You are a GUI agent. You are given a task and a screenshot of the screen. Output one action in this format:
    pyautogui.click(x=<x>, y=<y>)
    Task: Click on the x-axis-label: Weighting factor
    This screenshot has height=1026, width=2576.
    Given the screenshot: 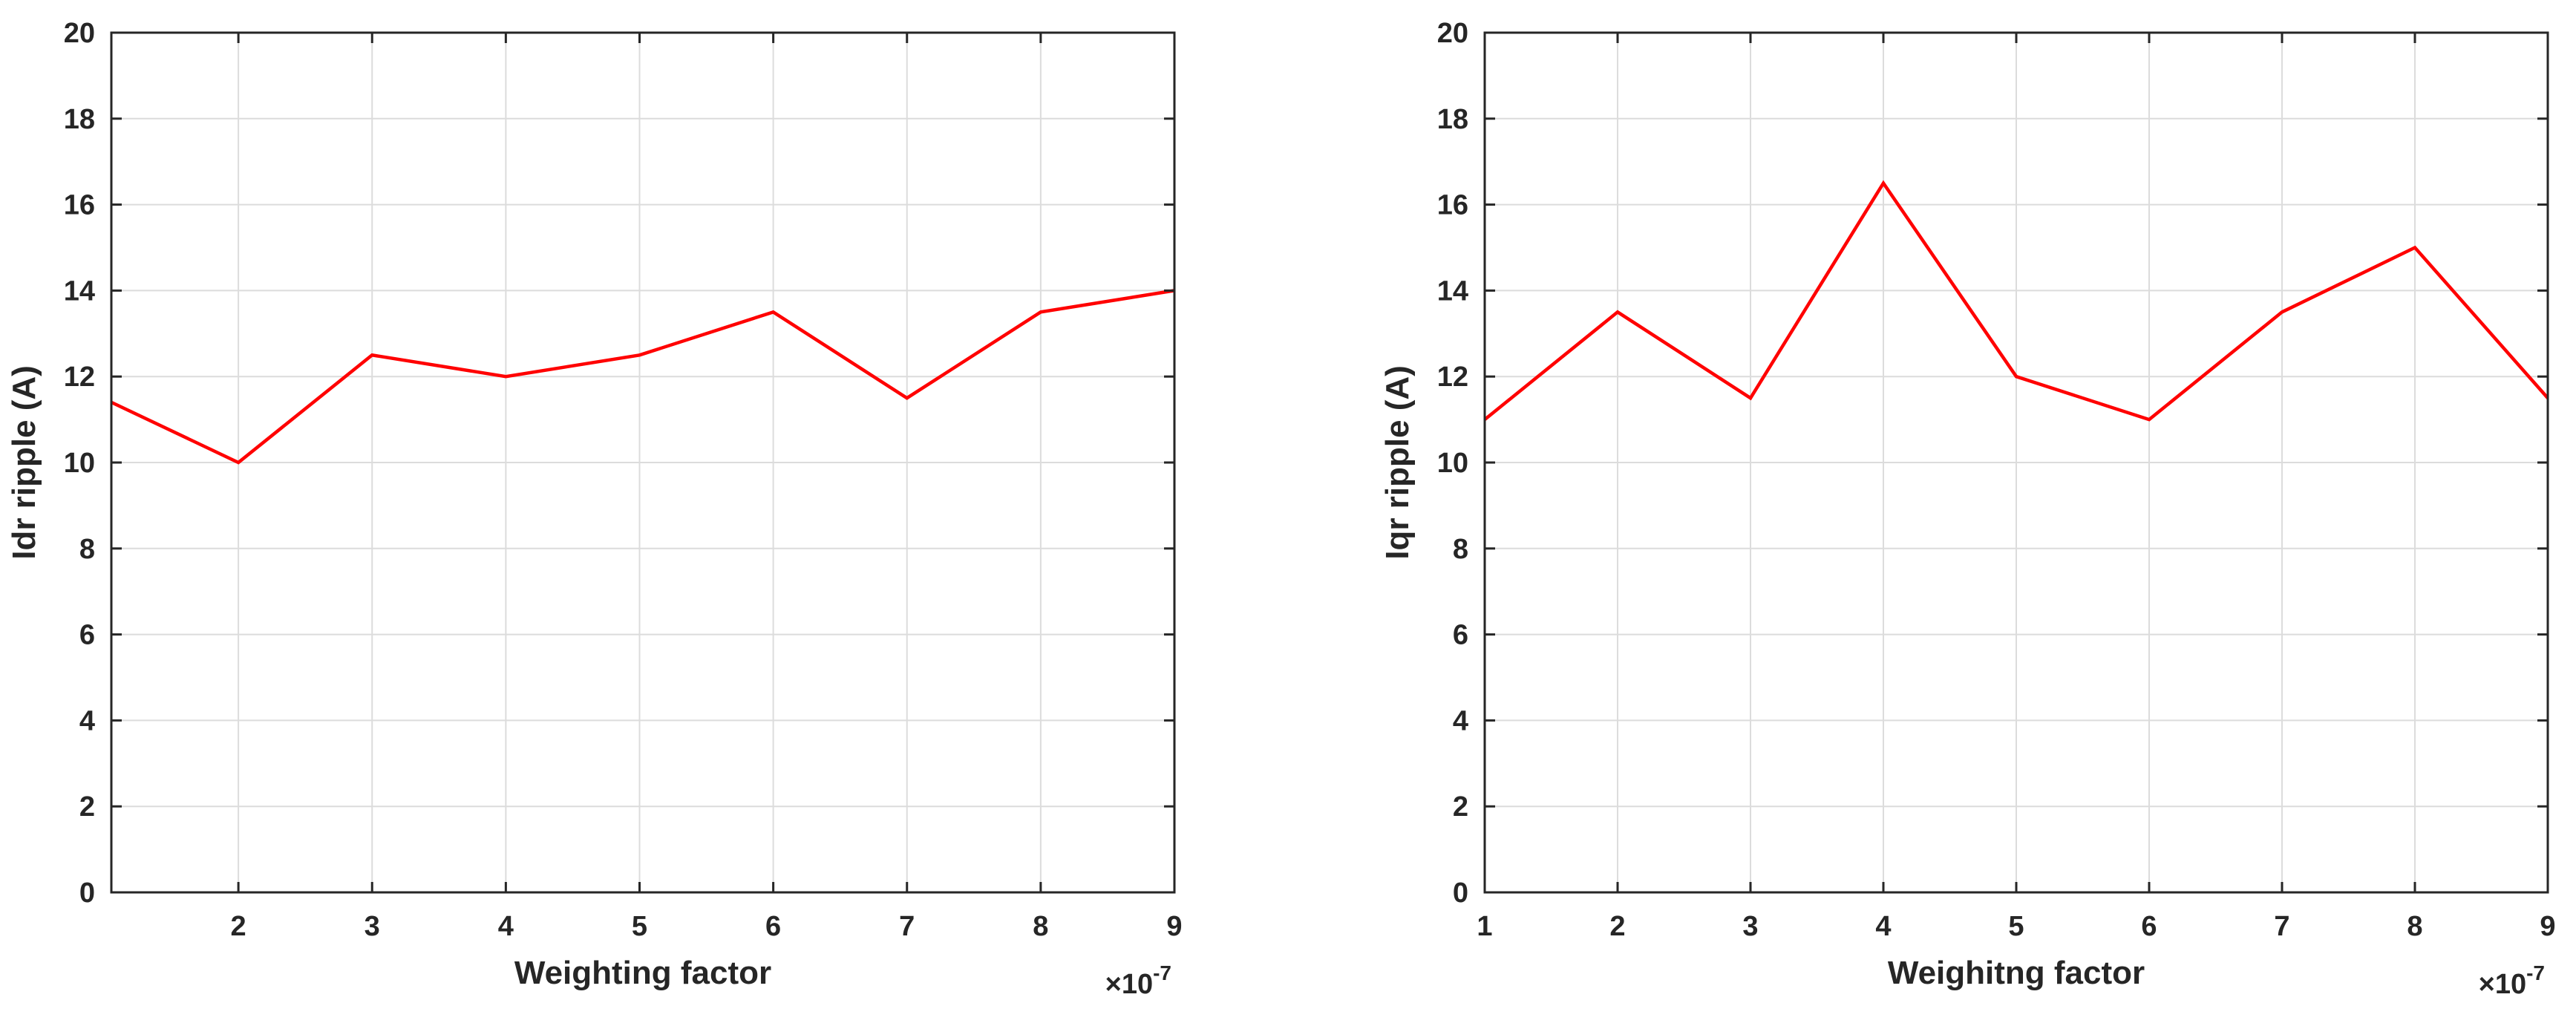 What is the action you would take?
    pyautogui.click(x=642, y=973)
    